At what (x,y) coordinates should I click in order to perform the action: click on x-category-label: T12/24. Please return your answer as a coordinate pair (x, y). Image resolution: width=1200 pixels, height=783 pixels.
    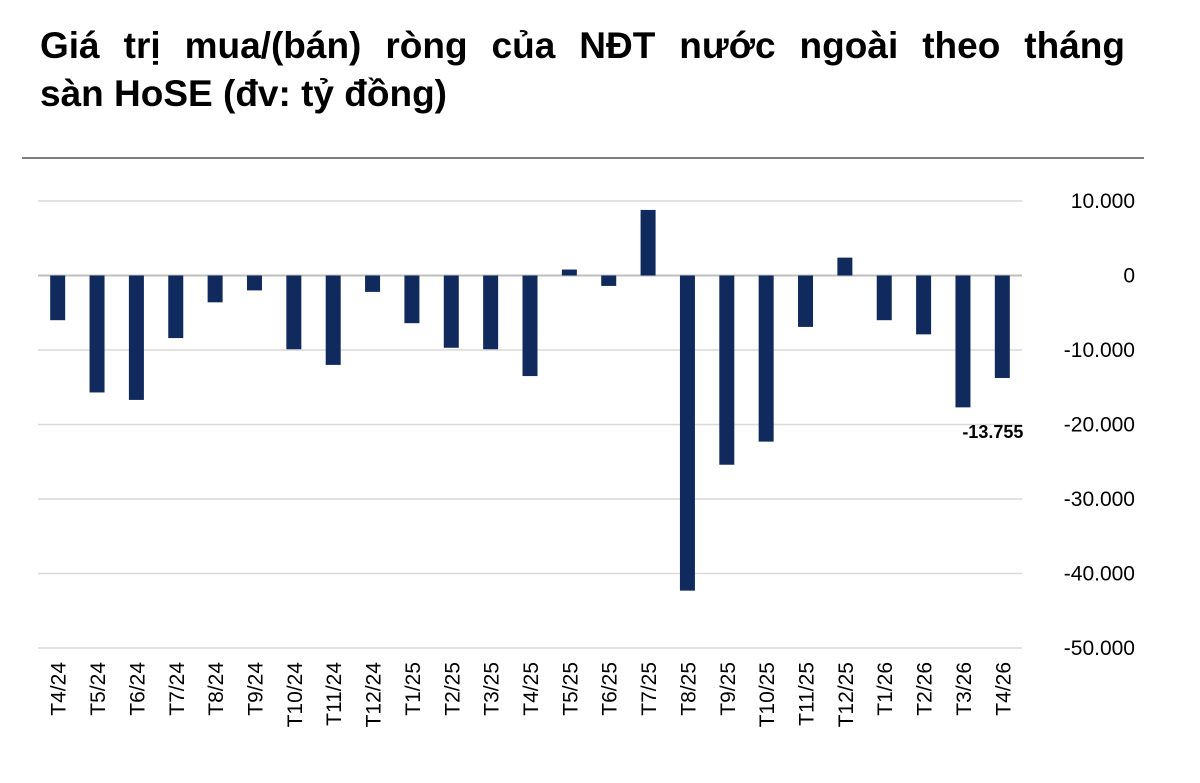
    Looking at the image, I should click on (374, 695).